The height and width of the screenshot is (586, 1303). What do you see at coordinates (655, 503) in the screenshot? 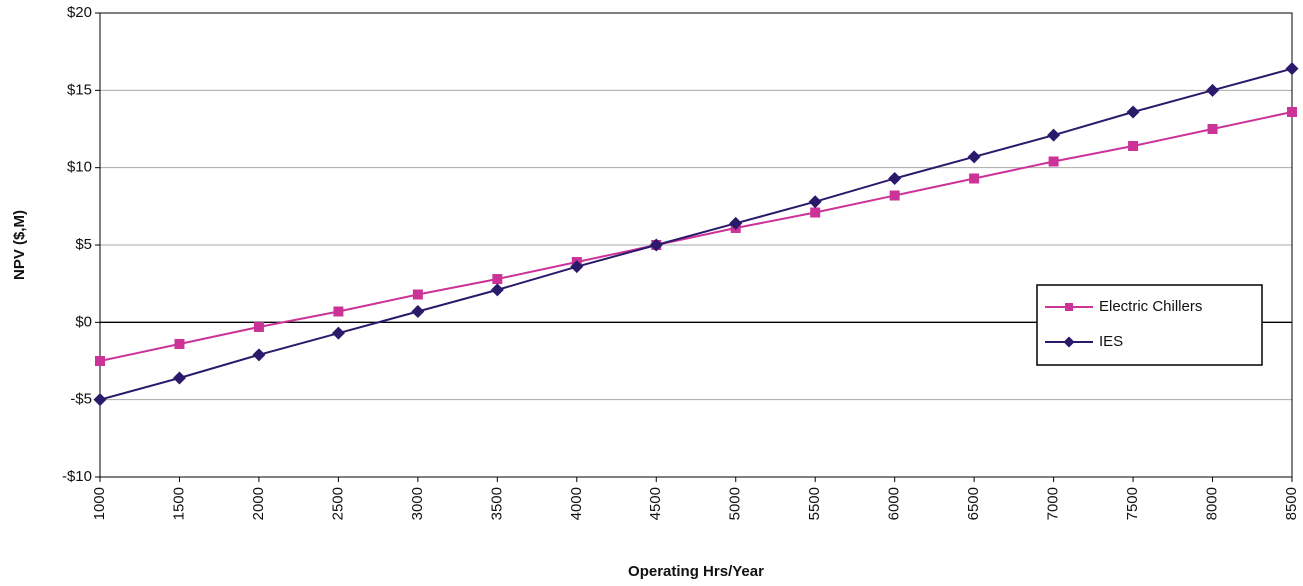
I see `x-tick-label: 4500` at bounding box center [655, 503].